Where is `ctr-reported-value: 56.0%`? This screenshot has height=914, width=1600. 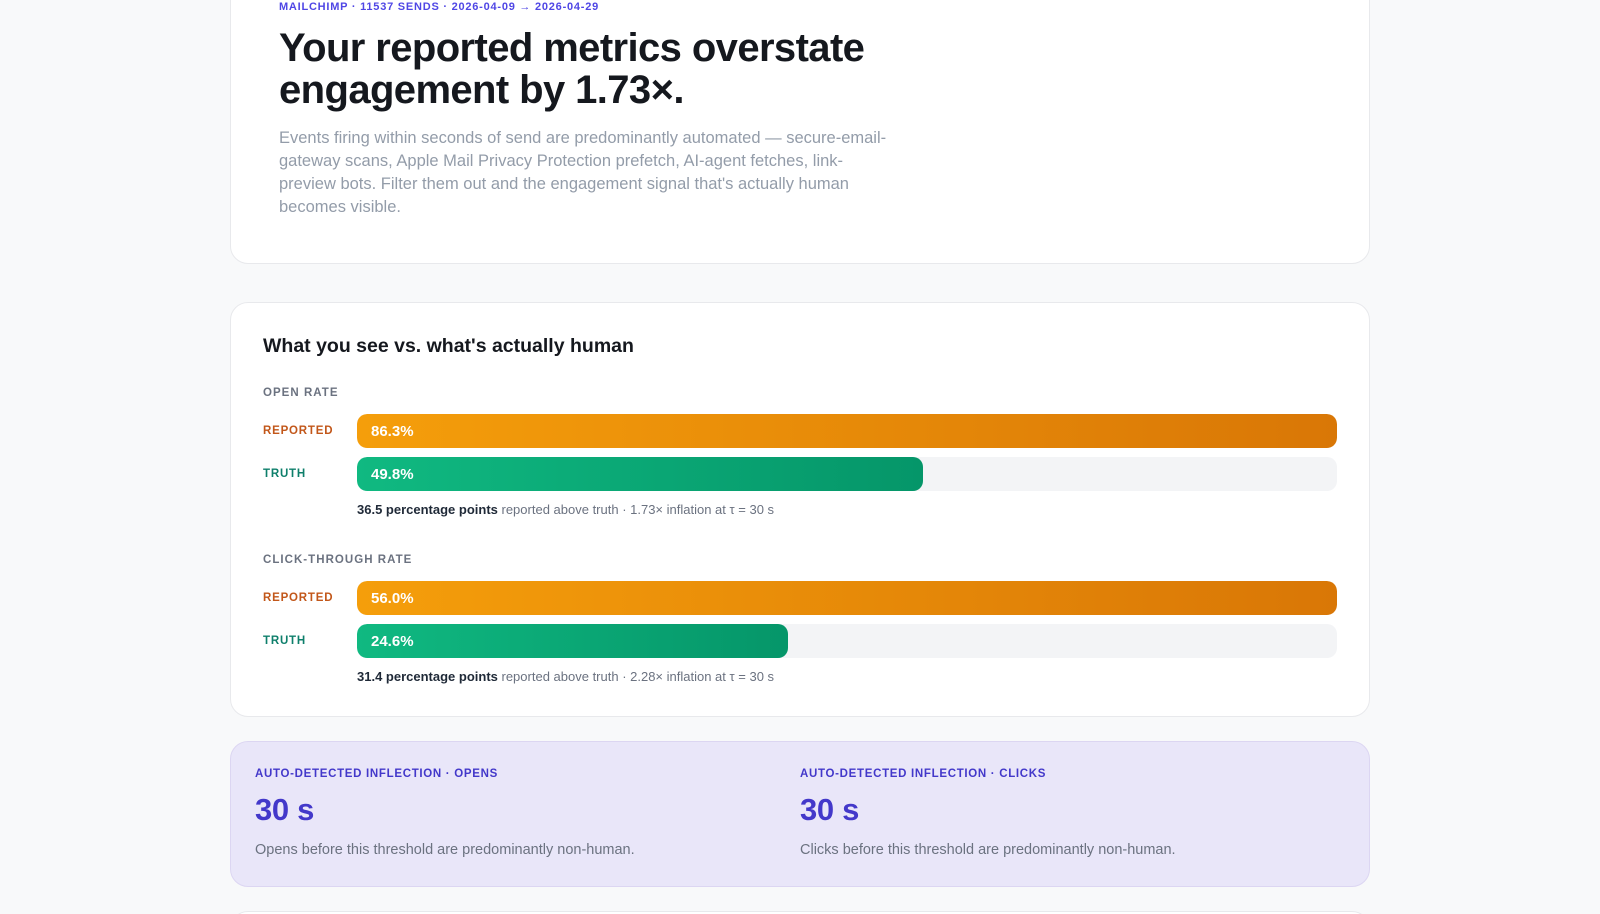
ctr-reported-value: 56.0% is located at coordinates (392, 598).